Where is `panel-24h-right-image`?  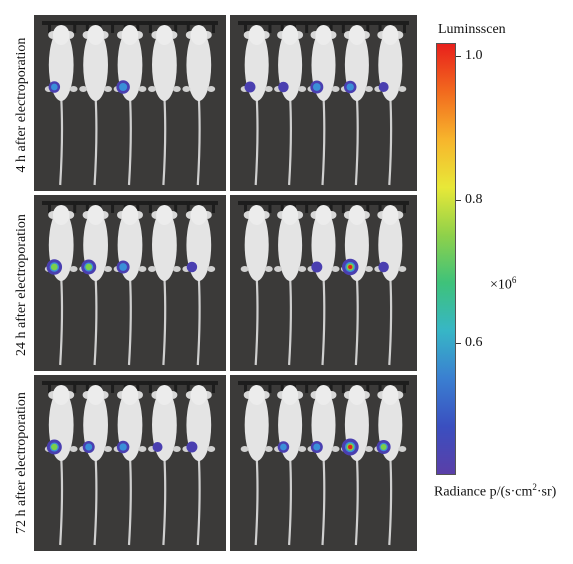 panel-24h-right-image is located at coordinates (323, 283).